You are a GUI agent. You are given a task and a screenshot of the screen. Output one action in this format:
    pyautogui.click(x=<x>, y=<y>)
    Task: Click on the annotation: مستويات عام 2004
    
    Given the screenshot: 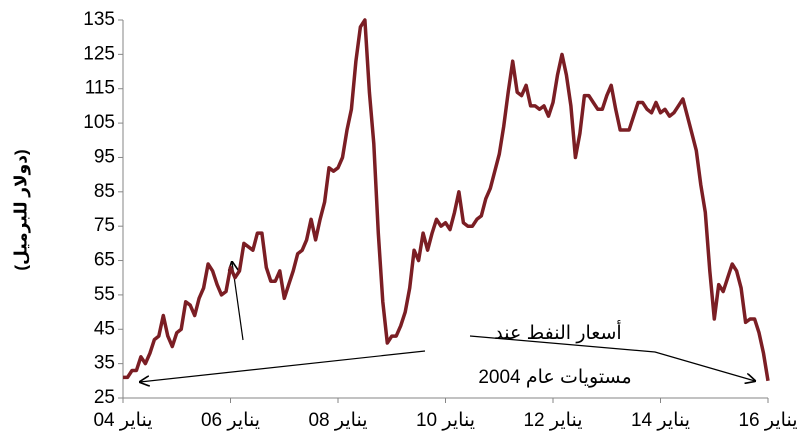 What is the action you would take?
    pyautogui.click(x=554, y=377)
    